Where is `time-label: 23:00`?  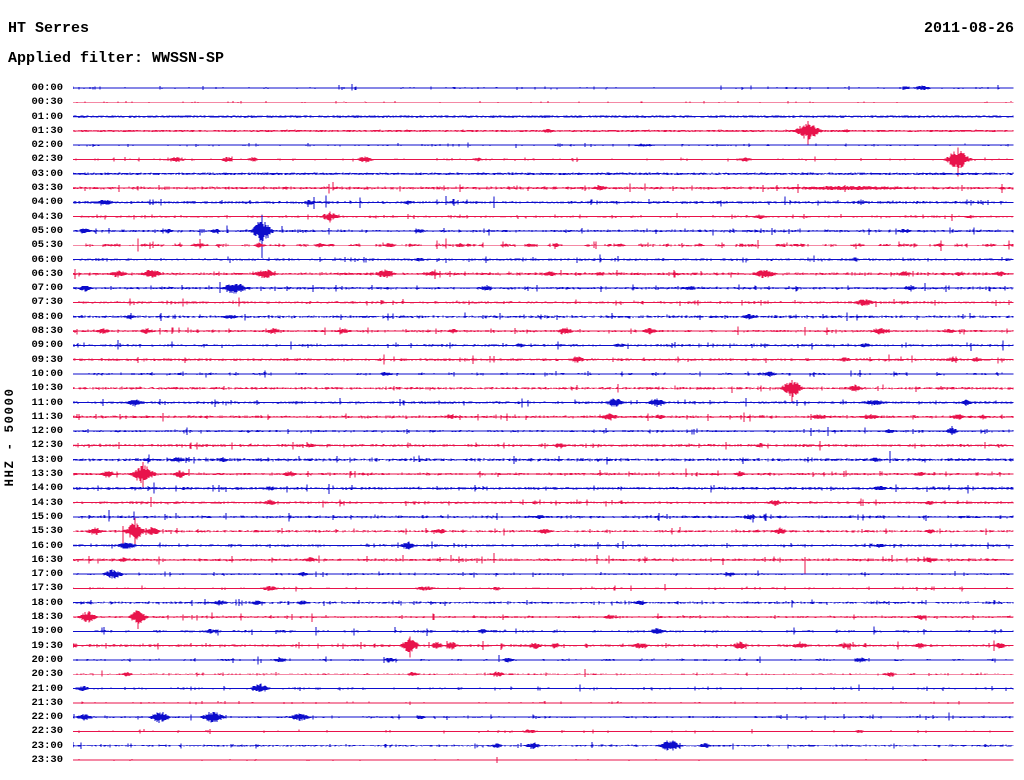
time-label: 23:00 is located at coordinates (47, 745).